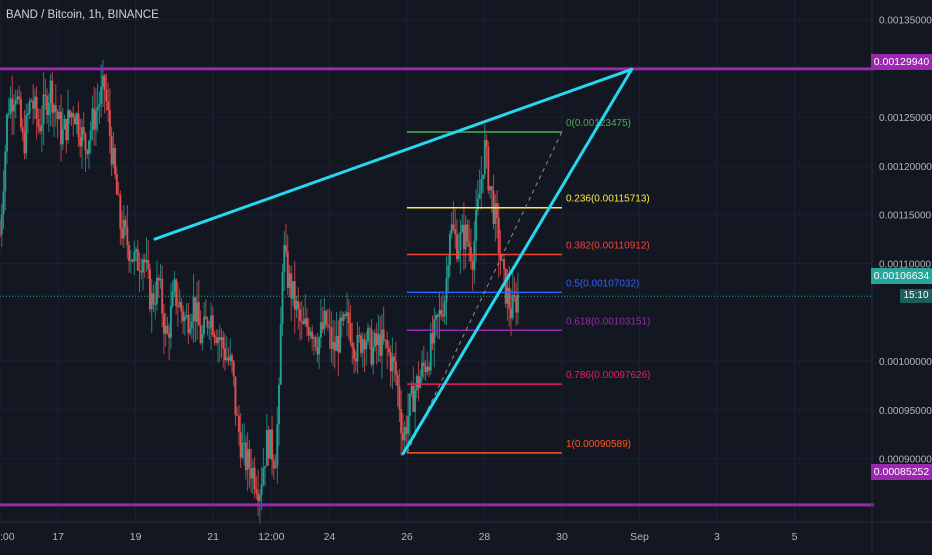 The width and height of the screenshot is (932, 555). I want to click on time-tick-label: 5, so click(795, 537).